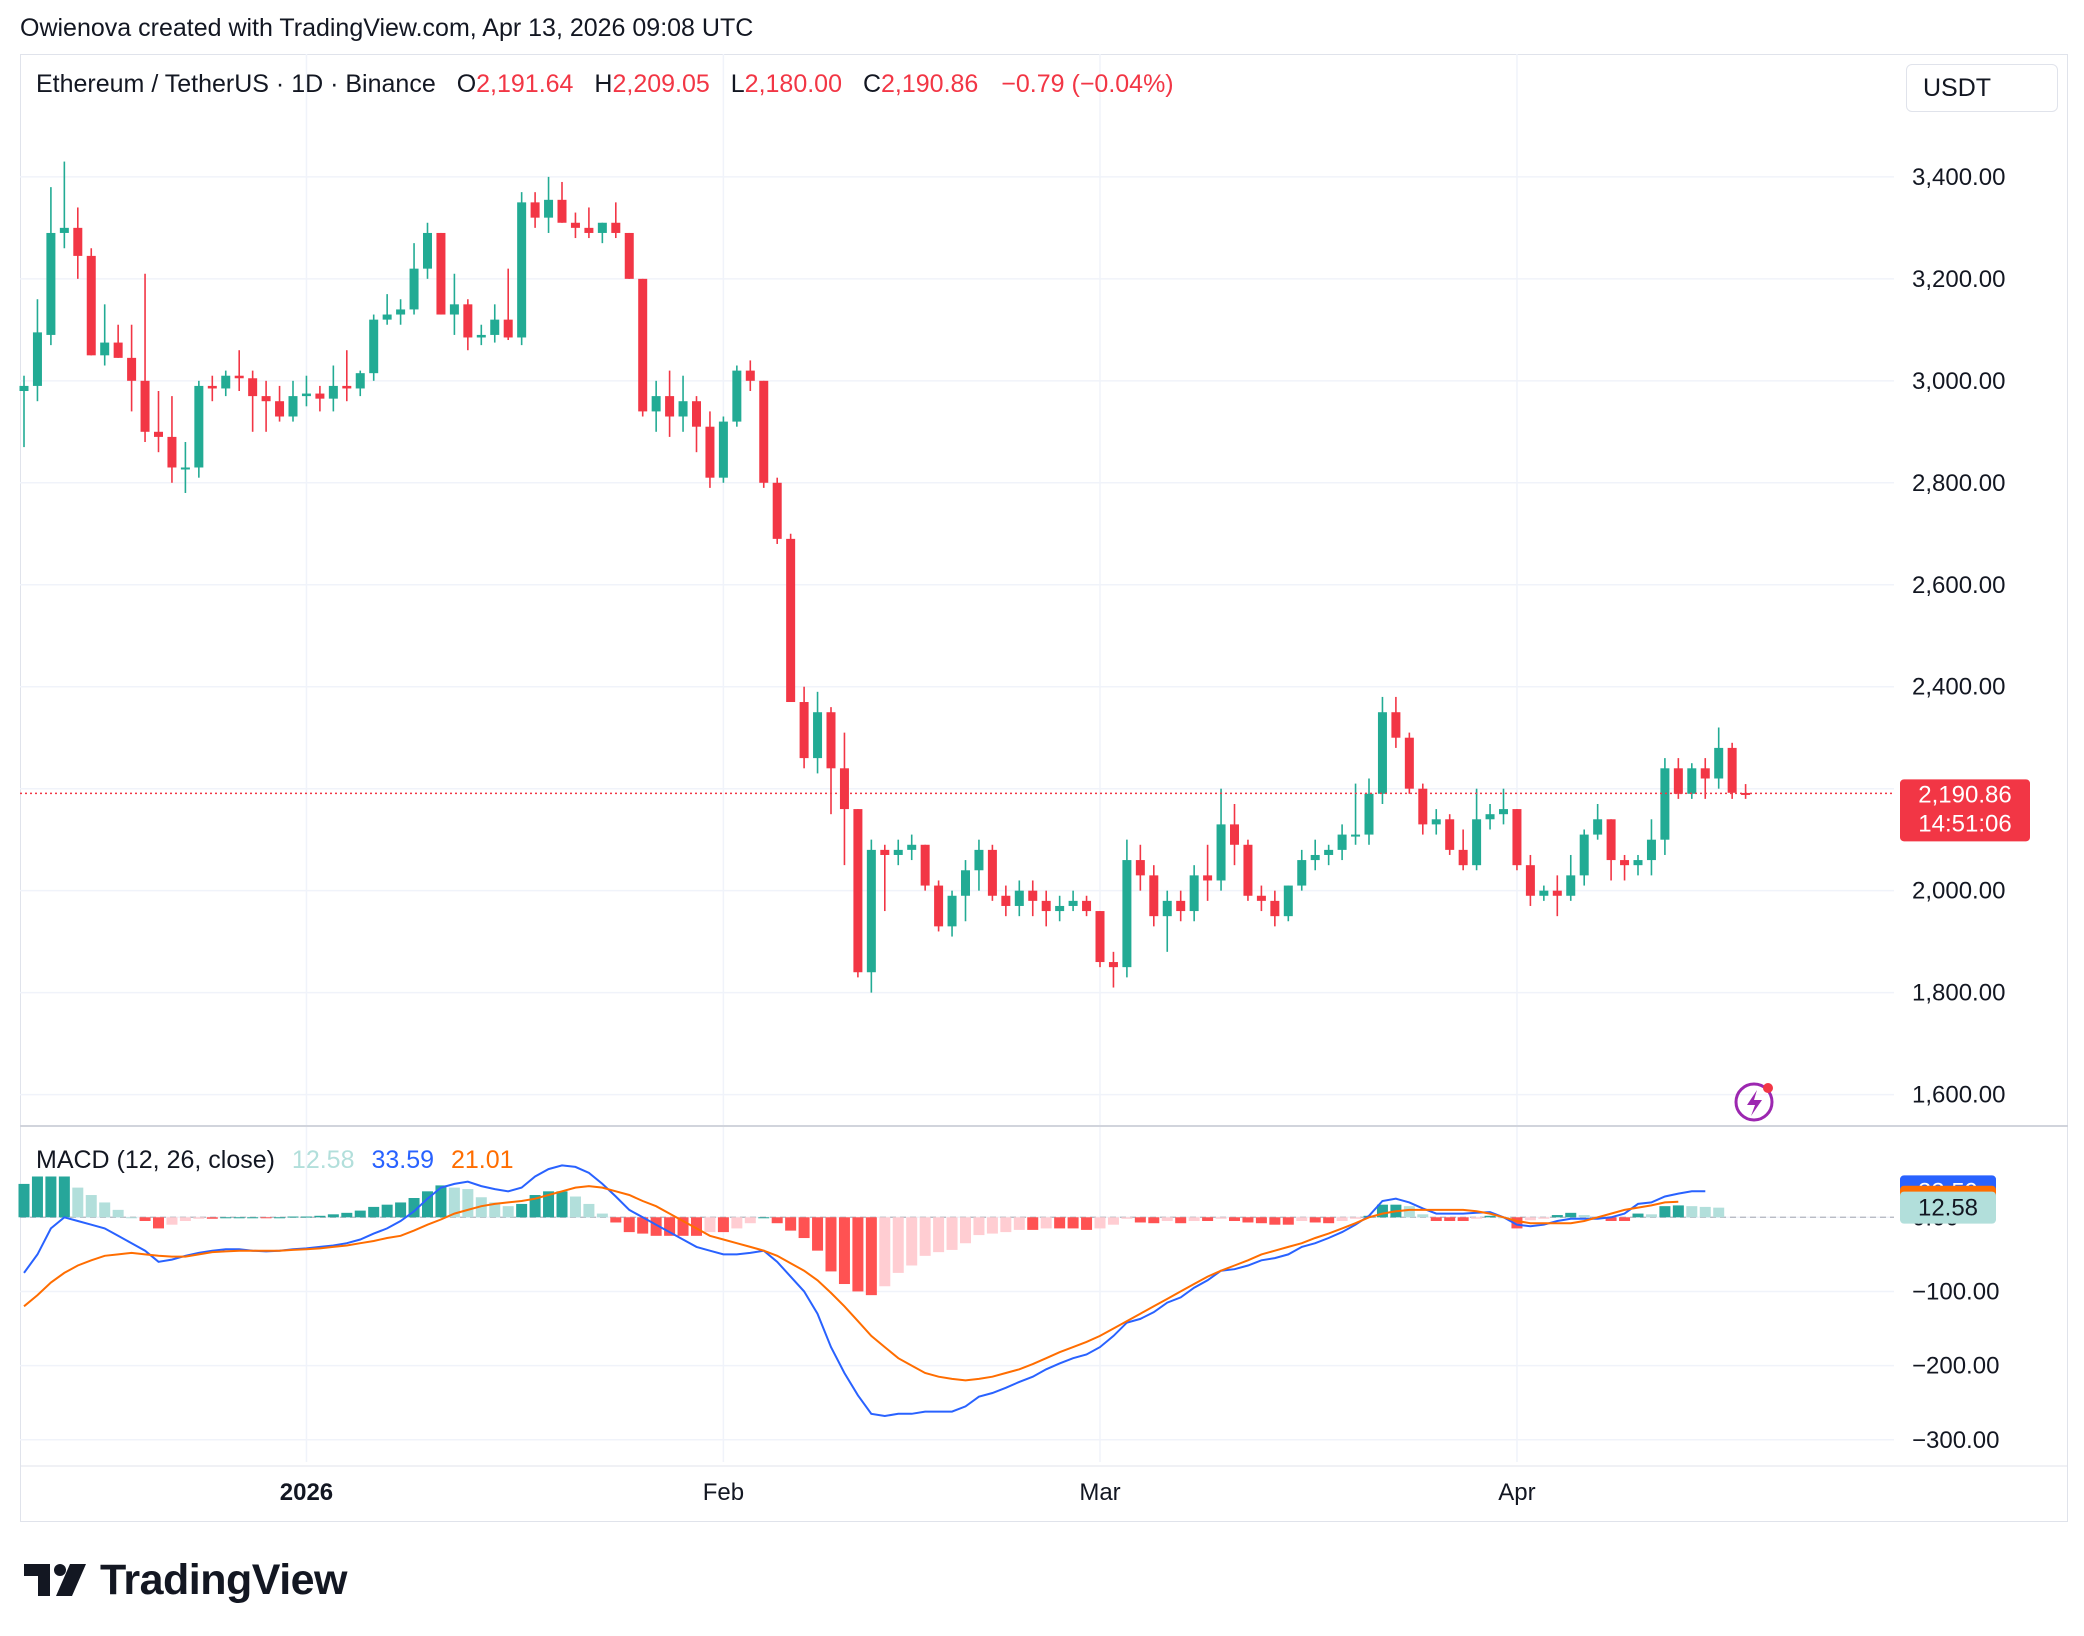  What do you see at coordinates (186, 1580) in the screenshot?
I see `tradingview-logo: TradingView` at bounding box center [186, 1580].